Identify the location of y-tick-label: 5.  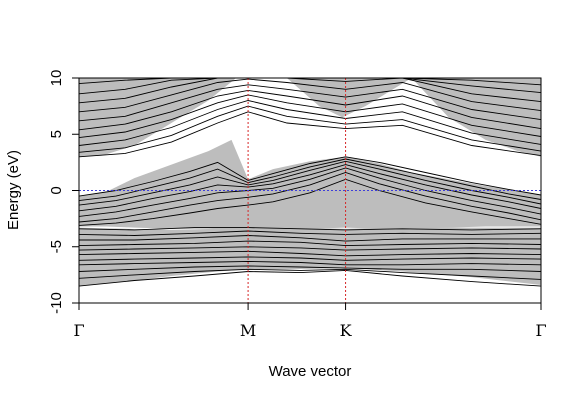
(56, 134).